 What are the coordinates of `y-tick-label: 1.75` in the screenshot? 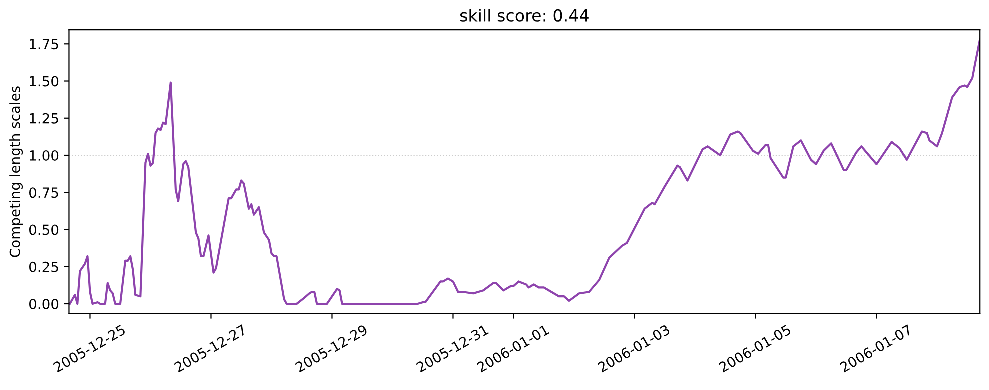 It's located at (44, 44).